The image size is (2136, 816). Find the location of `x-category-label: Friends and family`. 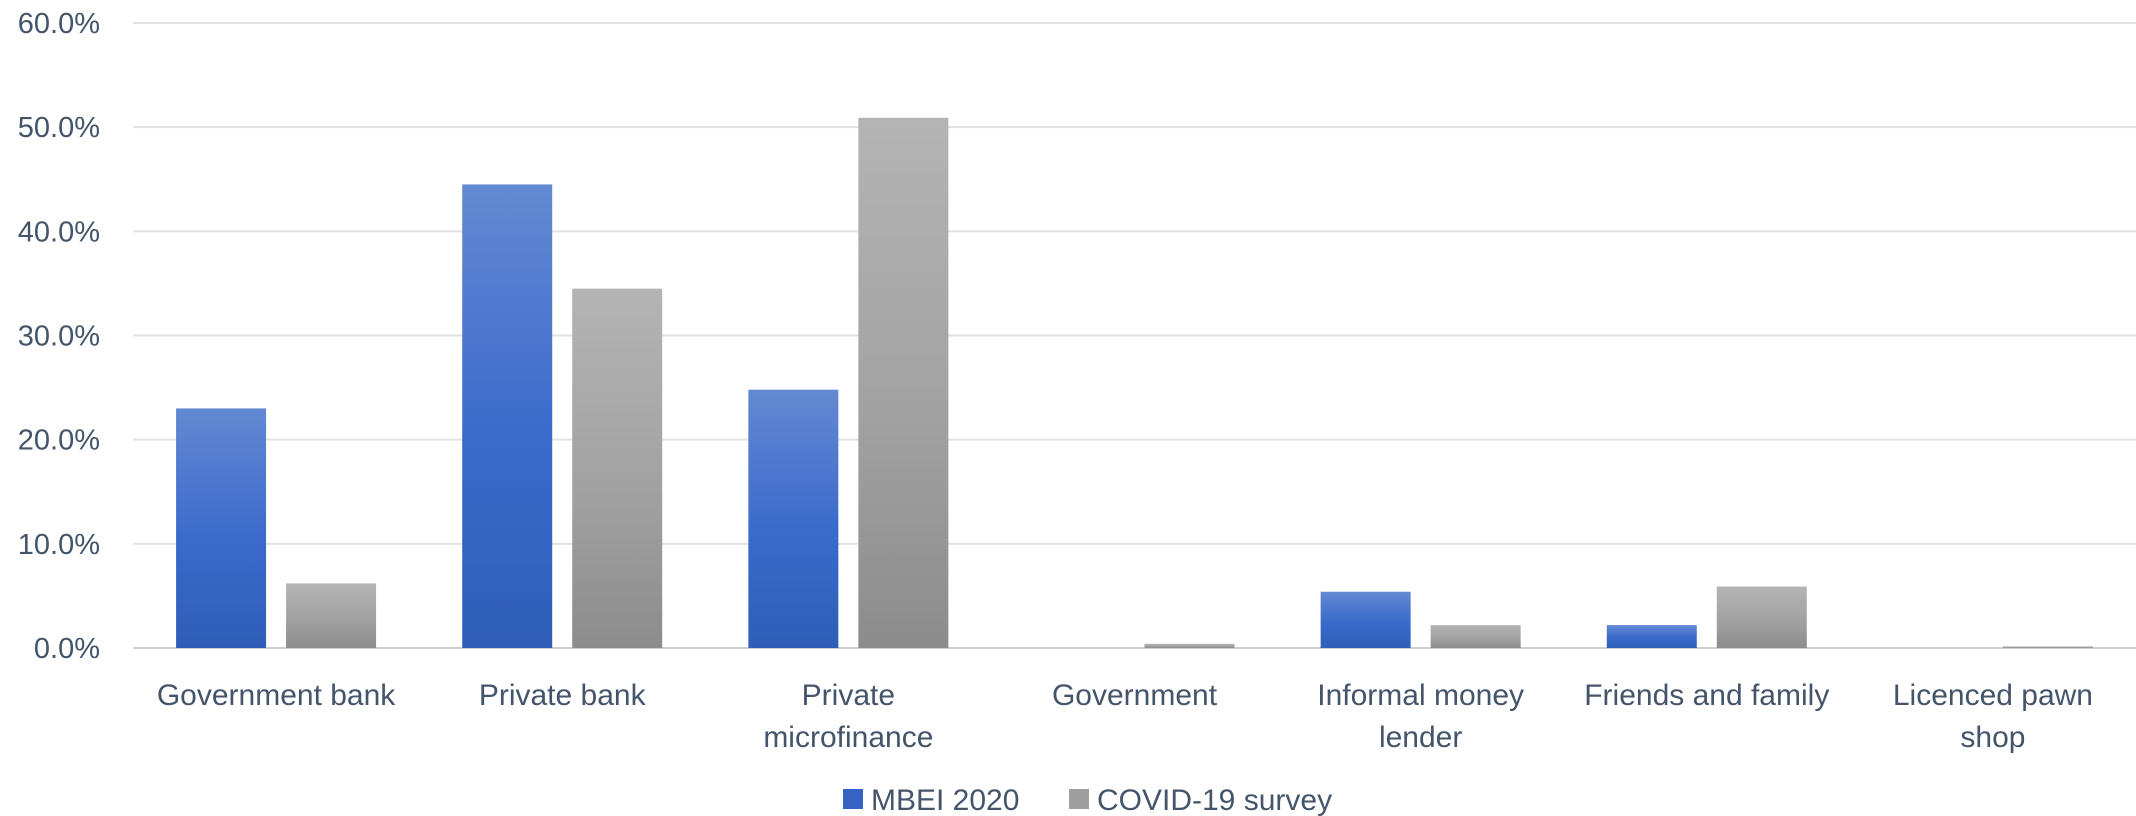

x-category-label: Friends and family is located at coordinates (1706, 695).